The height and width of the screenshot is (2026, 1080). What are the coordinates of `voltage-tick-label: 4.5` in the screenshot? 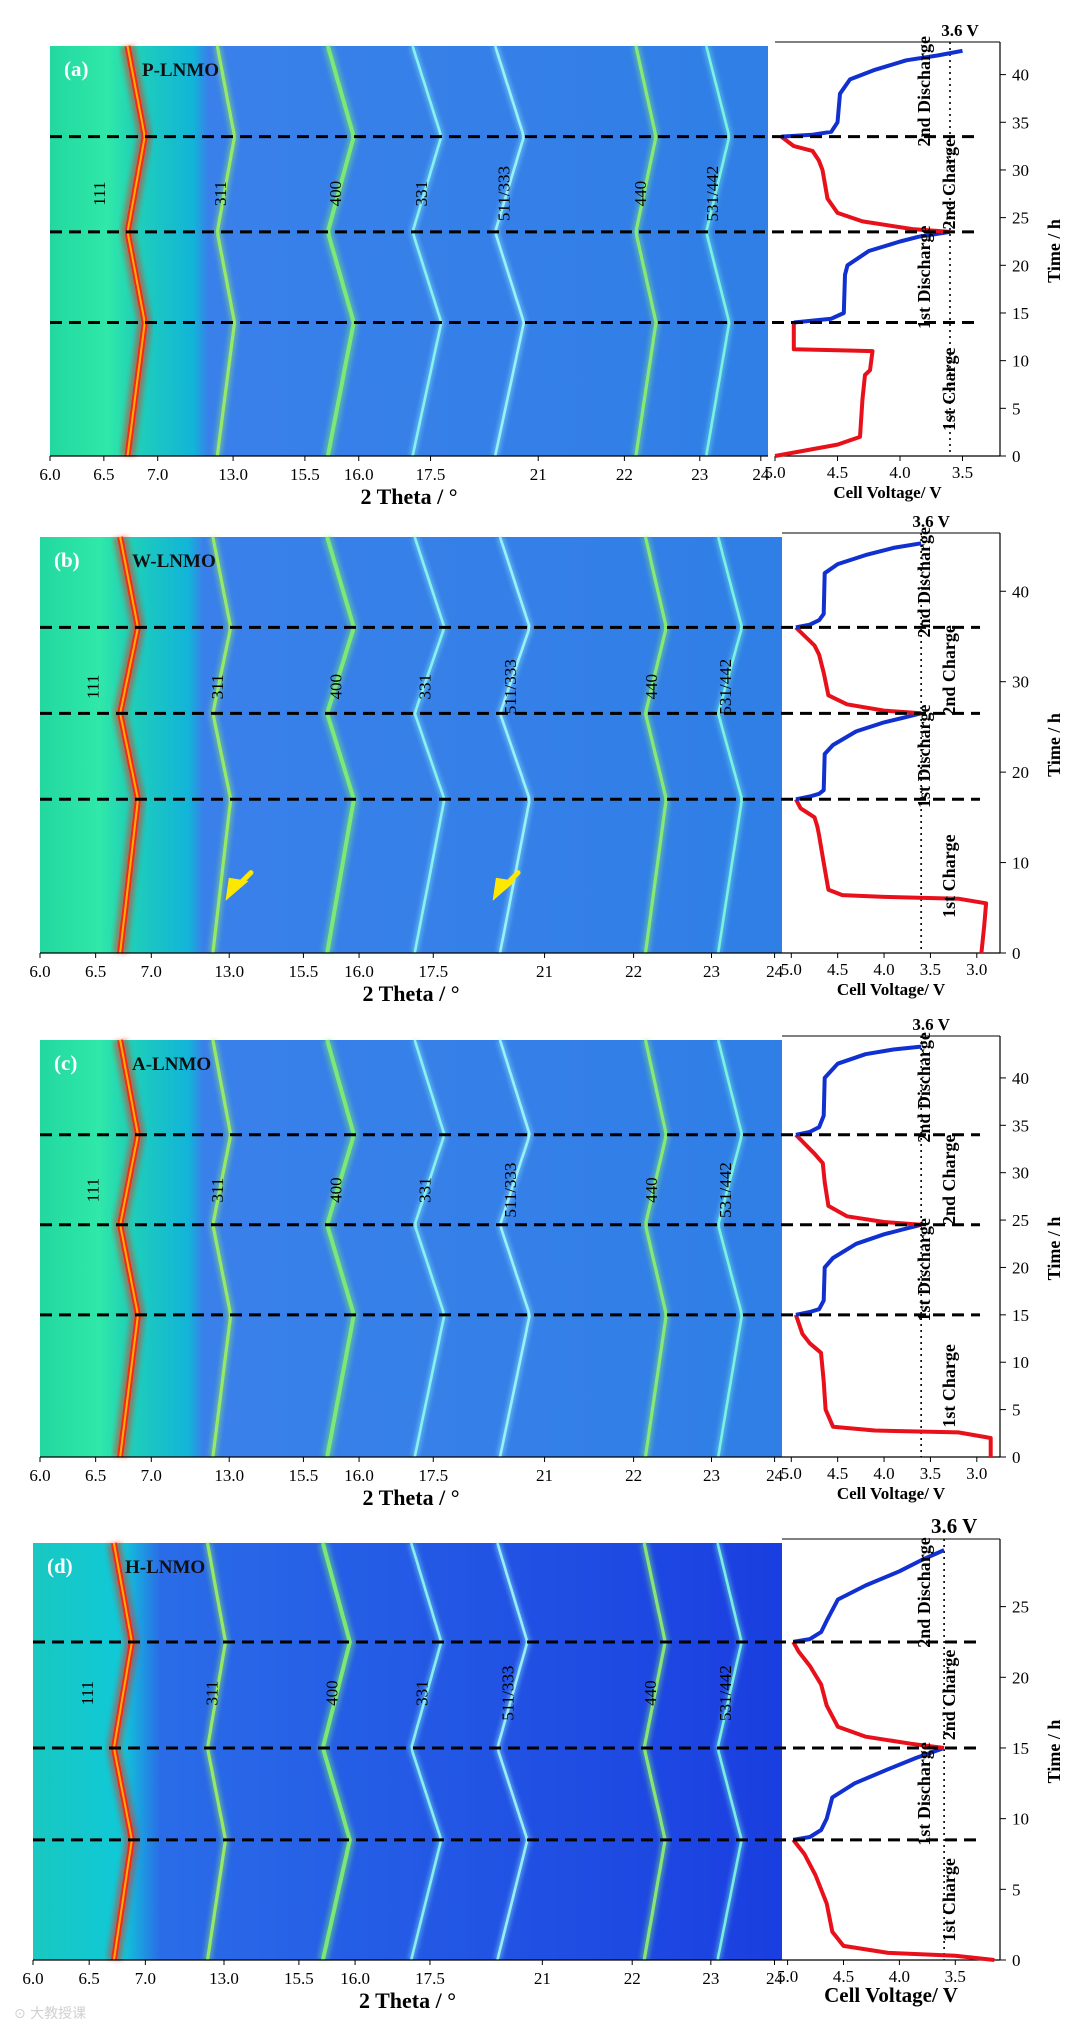 It's located at (837, 1473).